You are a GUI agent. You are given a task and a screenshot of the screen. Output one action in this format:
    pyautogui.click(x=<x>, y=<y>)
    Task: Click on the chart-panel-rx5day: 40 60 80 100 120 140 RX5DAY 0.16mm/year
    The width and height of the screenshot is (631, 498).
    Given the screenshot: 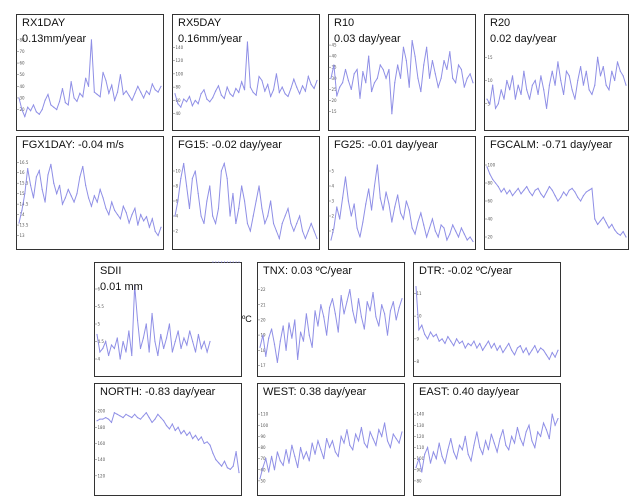 What is the action you would take?
    pyautogui.click(x=246, y=72)
    